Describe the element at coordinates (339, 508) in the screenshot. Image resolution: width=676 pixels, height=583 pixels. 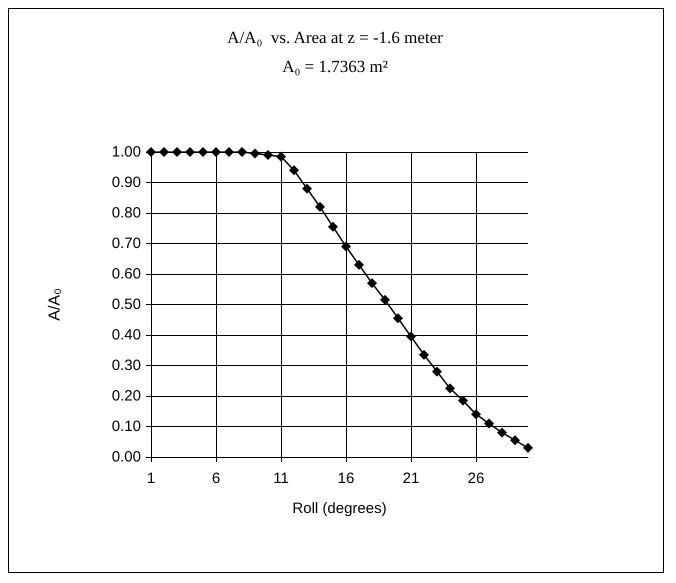
I see `x-axis-title: Roll (degrees)` at that location.